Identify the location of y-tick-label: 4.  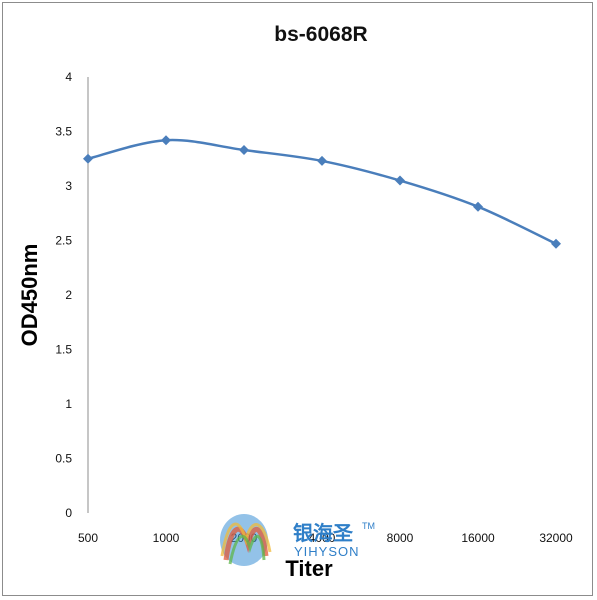
(68, 77).